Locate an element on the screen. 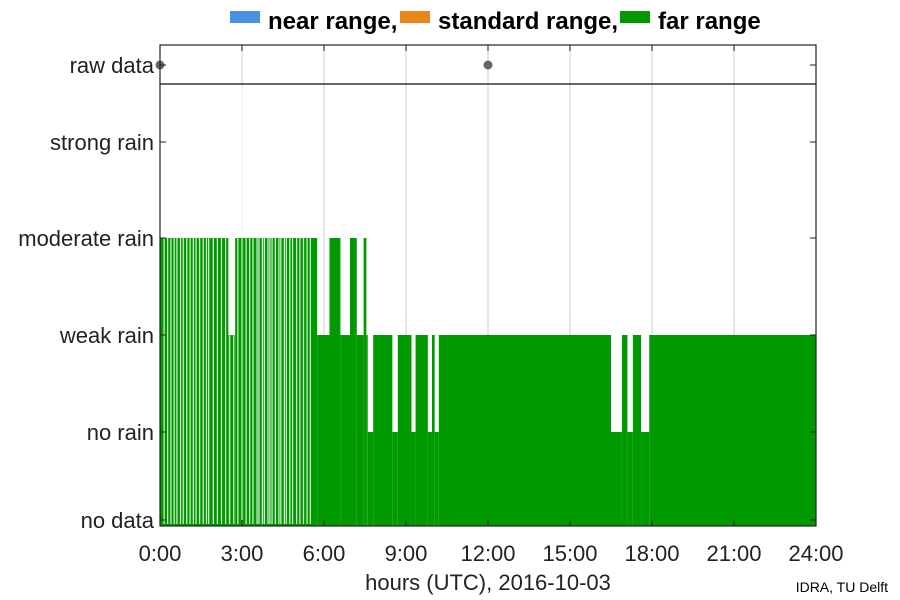  x-tick-label: 15:00 is located at coordinates (569, 553).